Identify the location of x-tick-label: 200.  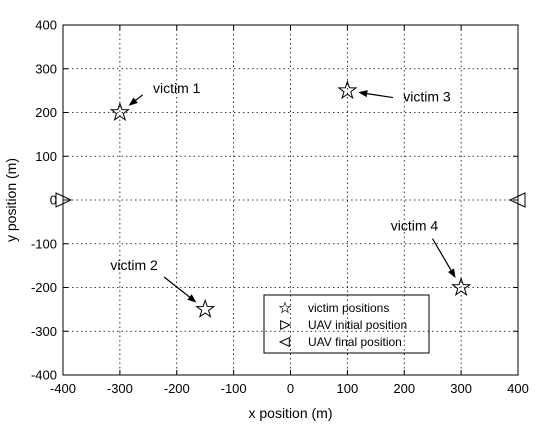
(404, 388).